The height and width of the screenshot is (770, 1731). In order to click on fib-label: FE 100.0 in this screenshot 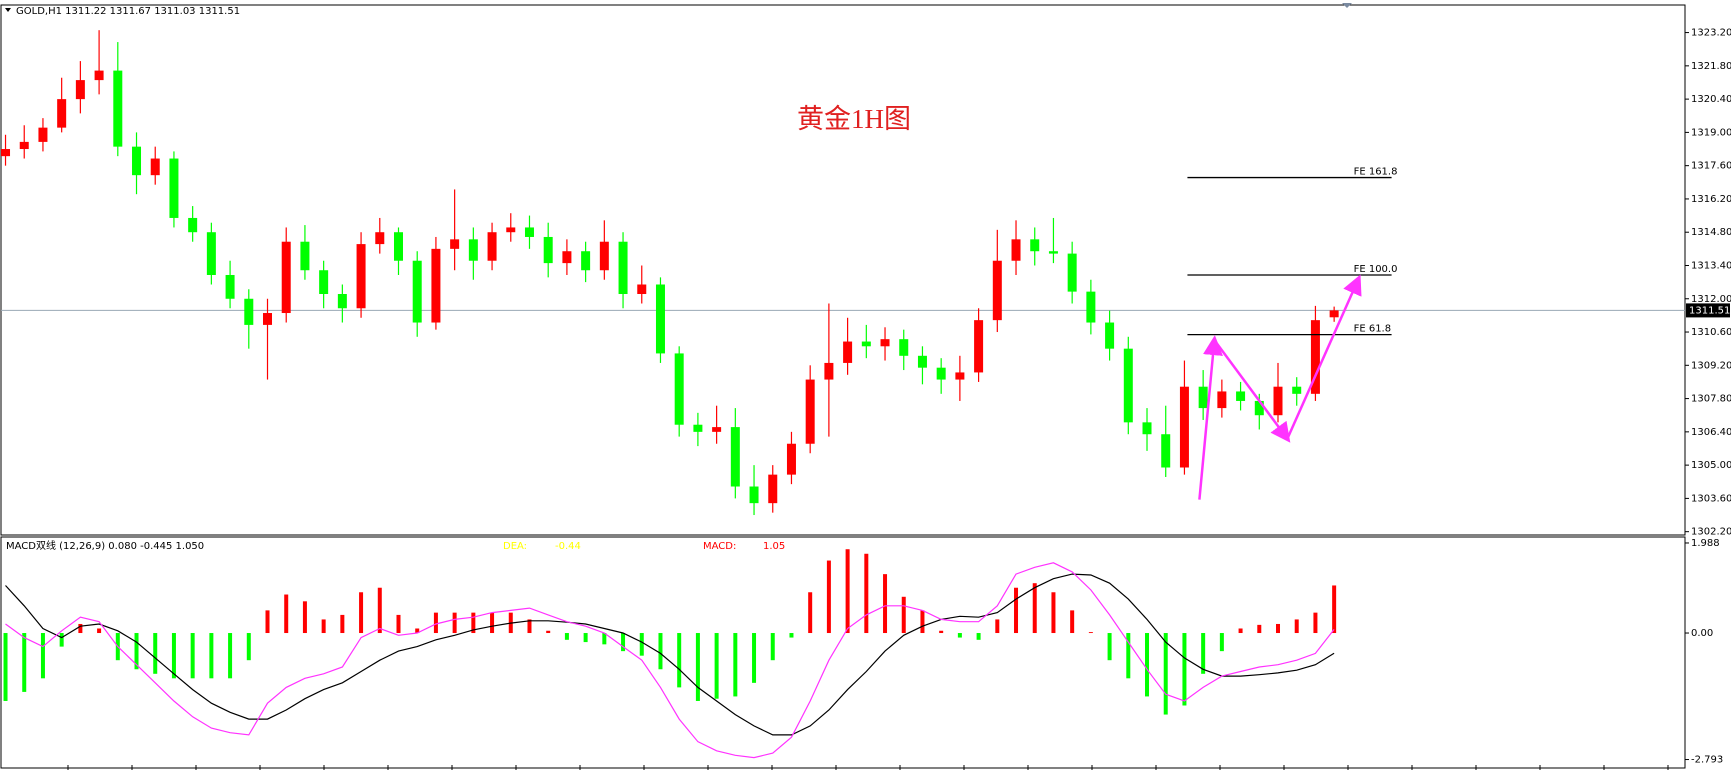, I will do `click(1376, 269)`.